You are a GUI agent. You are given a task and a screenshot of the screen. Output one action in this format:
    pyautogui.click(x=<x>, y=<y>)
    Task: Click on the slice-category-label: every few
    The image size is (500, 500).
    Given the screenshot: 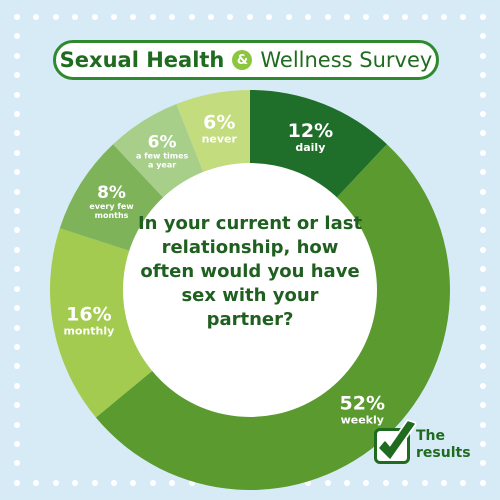 What is the action you would take?
    pyautogui.click(x=111, y=206)
    